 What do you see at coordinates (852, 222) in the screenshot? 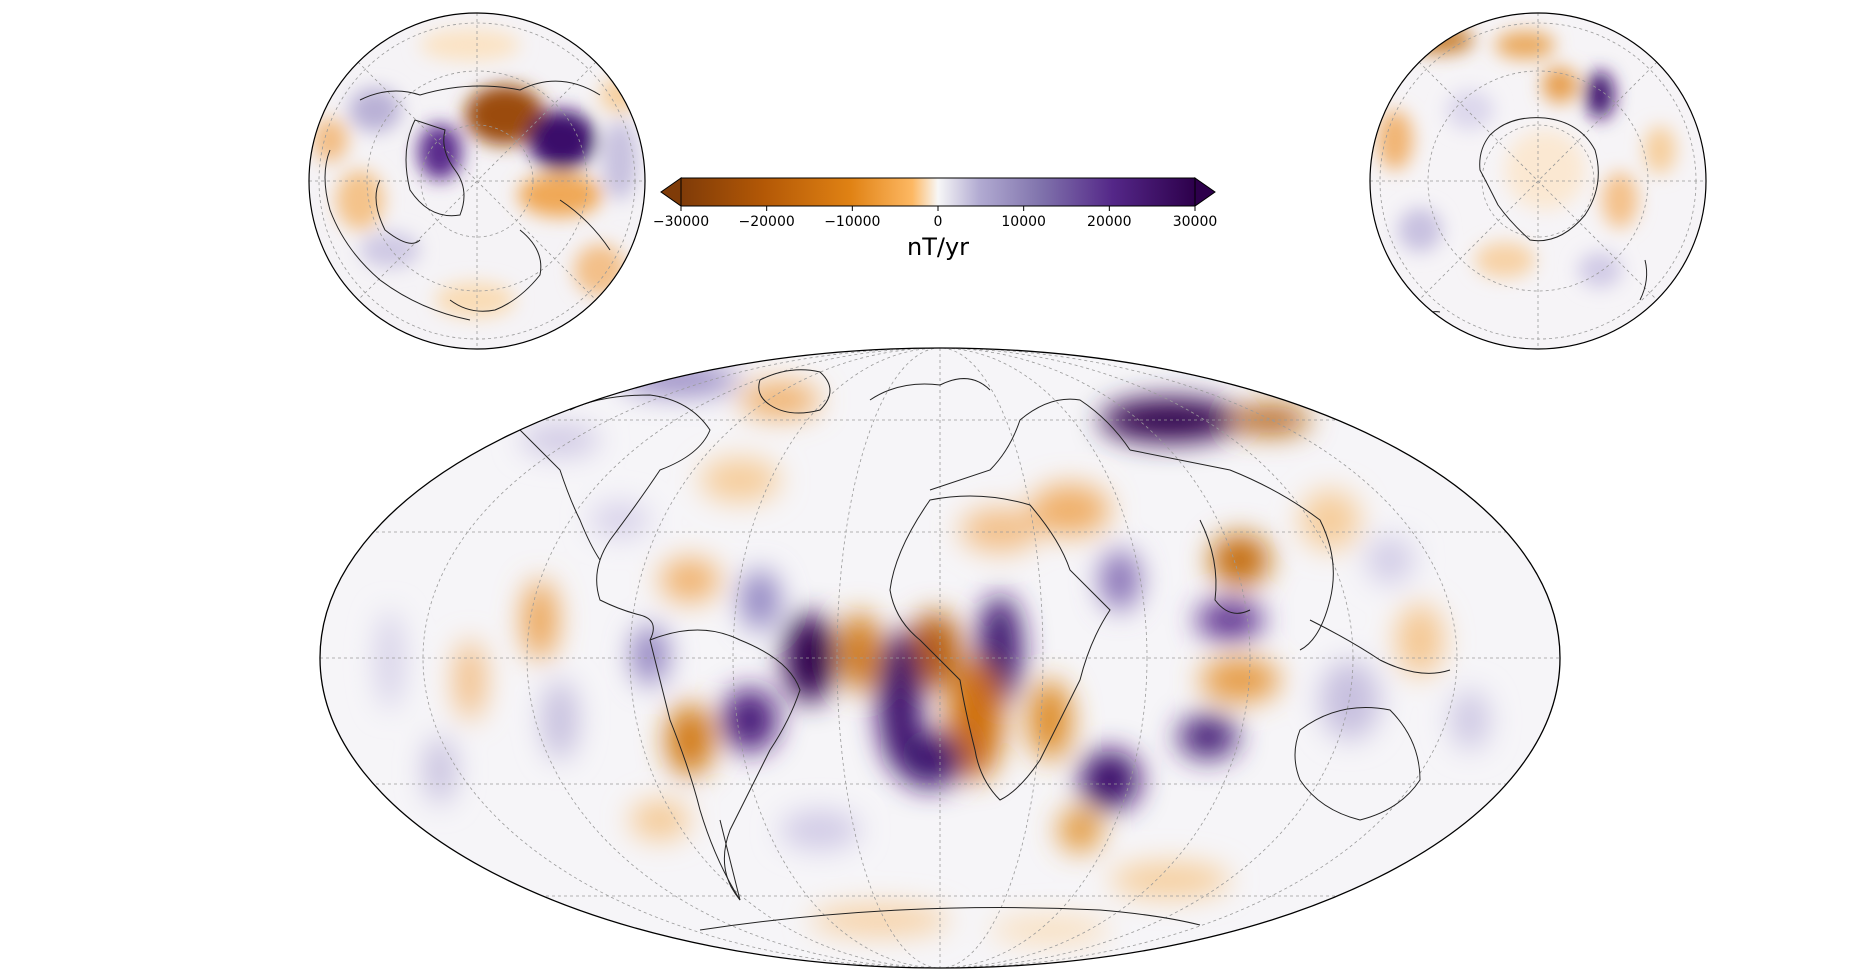
I see `colorbar-tick-label: −10000` at bounding box center [852, 222].